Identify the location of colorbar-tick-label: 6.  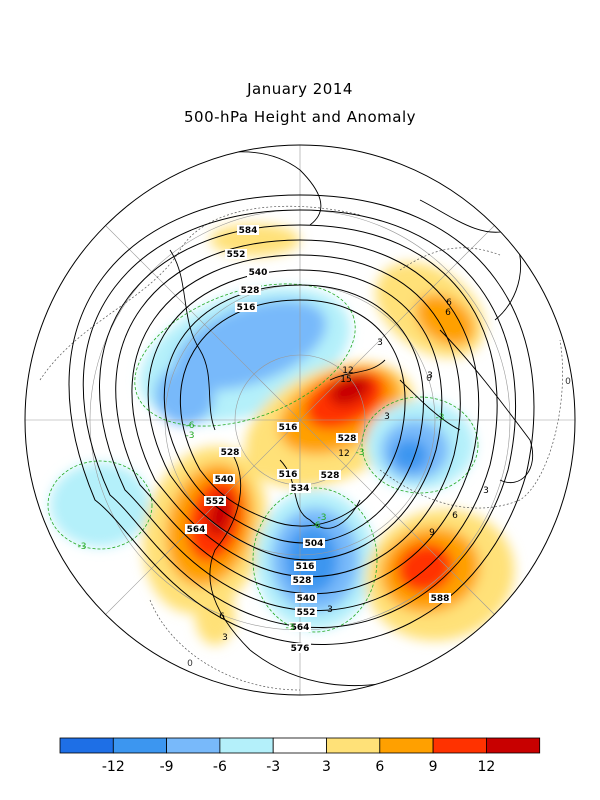
(379, 767).